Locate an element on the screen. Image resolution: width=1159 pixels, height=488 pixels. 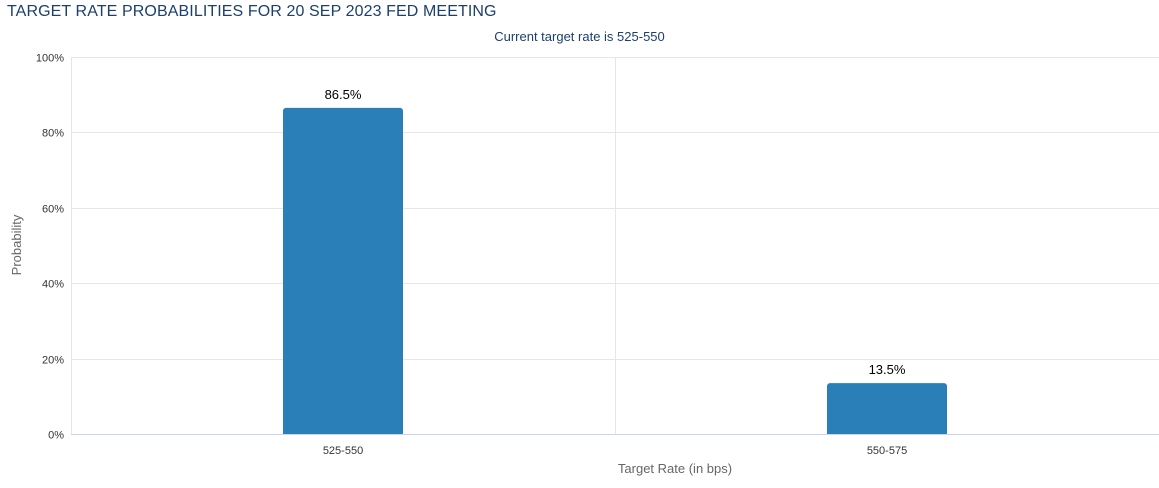
y-tick-label: 40% is located at coordinates (53, 285).